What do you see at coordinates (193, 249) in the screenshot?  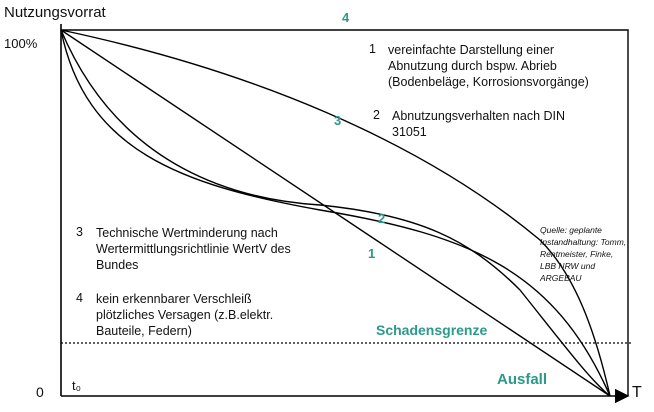 I see `legend-line: Wertermittlungsrichtlinie WertV des` at bounding box center [193, 249].